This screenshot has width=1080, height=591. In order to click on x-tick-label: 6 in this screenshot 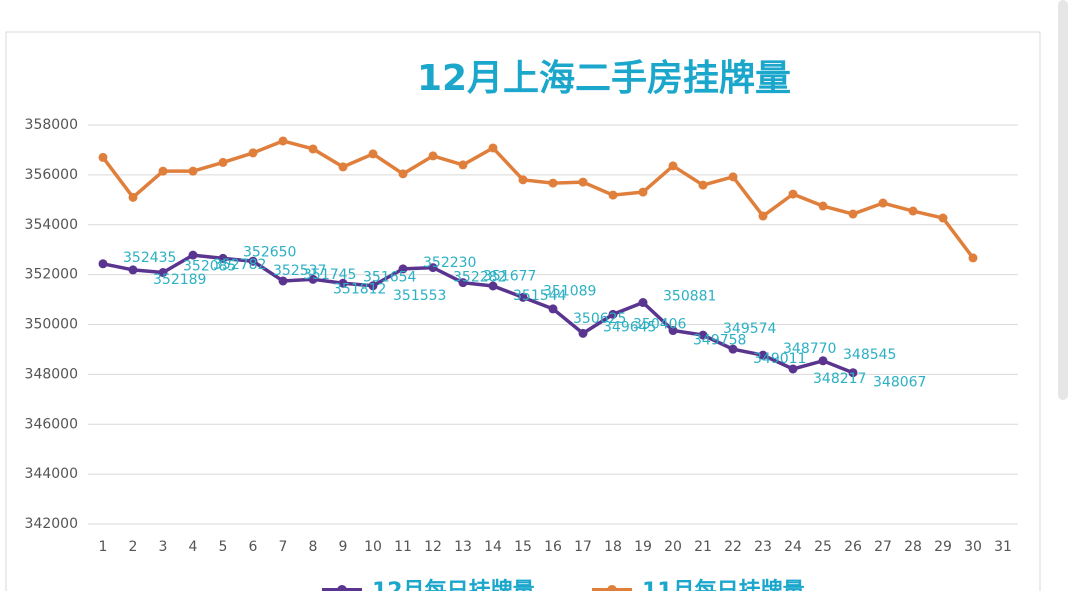, I will do `click(253, 547)`.